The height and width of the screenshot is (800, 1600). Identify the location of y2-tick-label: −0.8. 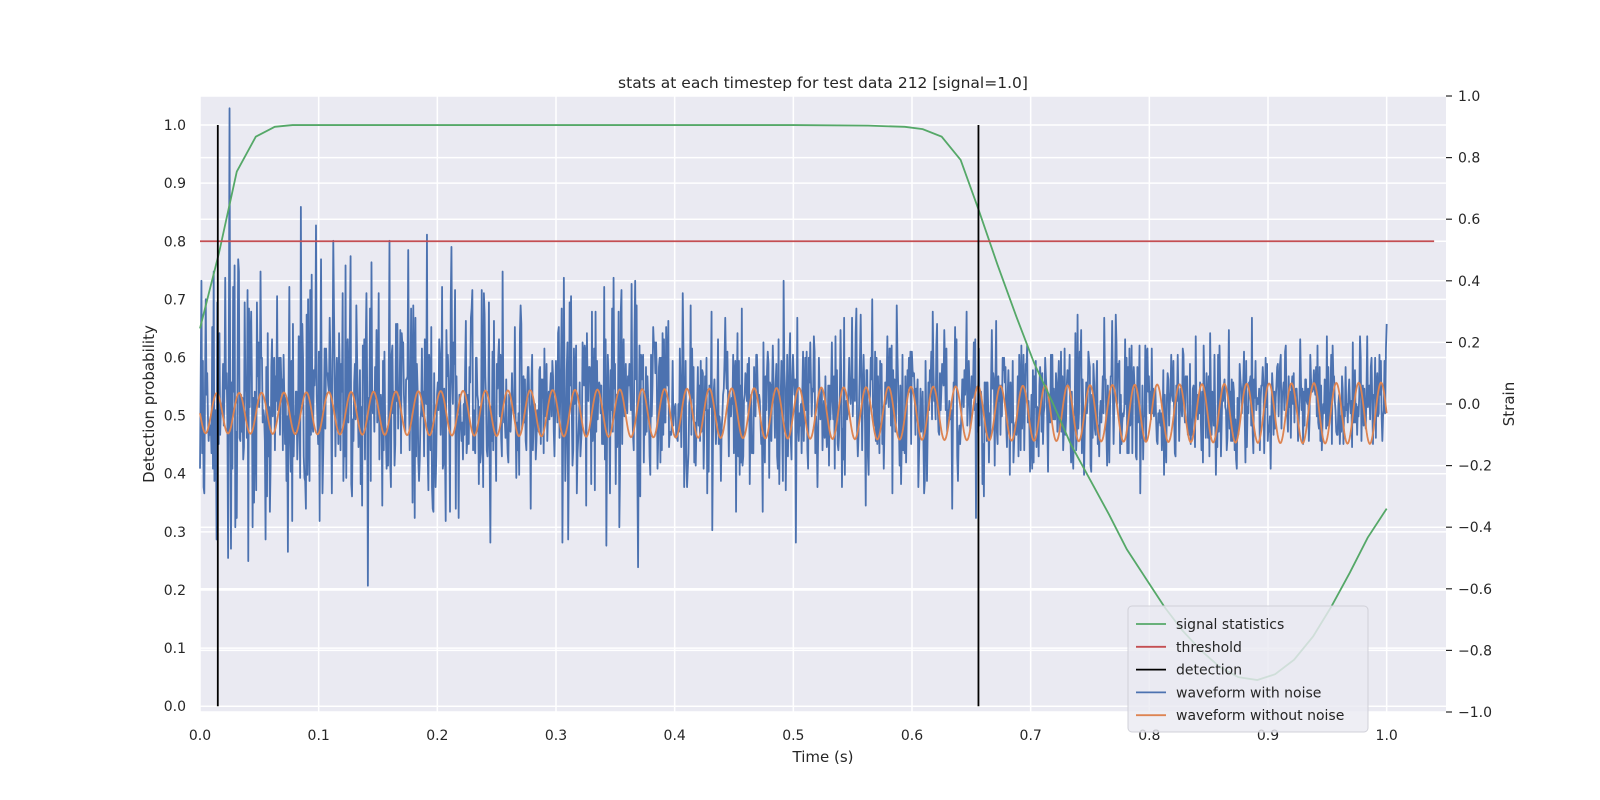
(1475, 651).